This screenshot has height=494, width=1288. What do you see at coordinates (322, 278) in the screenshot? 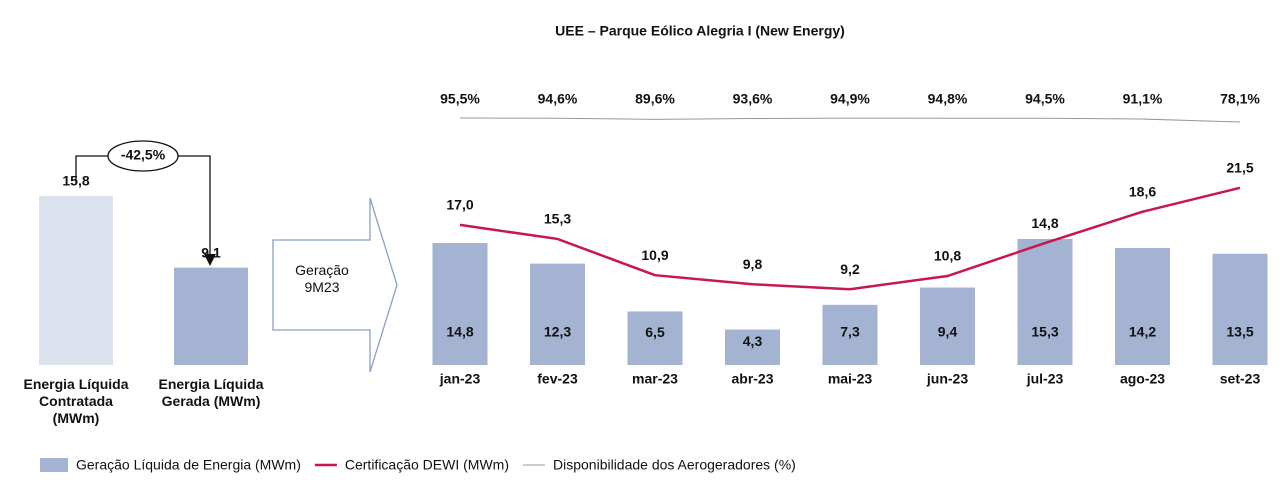
I see `note: Geração 9M23` at bounding box center [322, 278].